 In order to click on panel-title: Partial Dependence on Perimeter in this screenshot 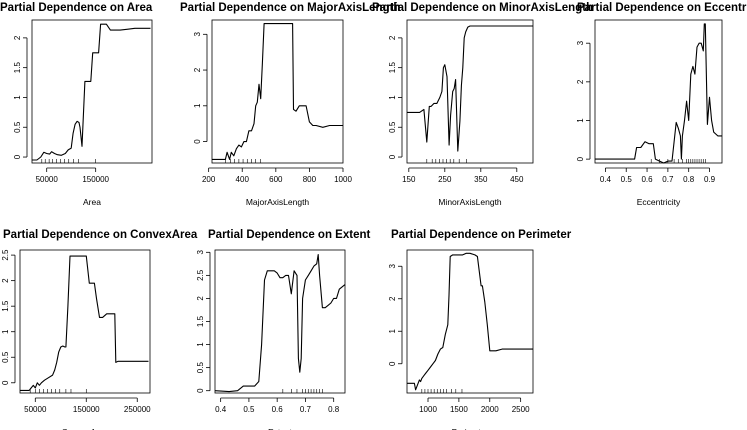, I will do `click(481, 235)`.